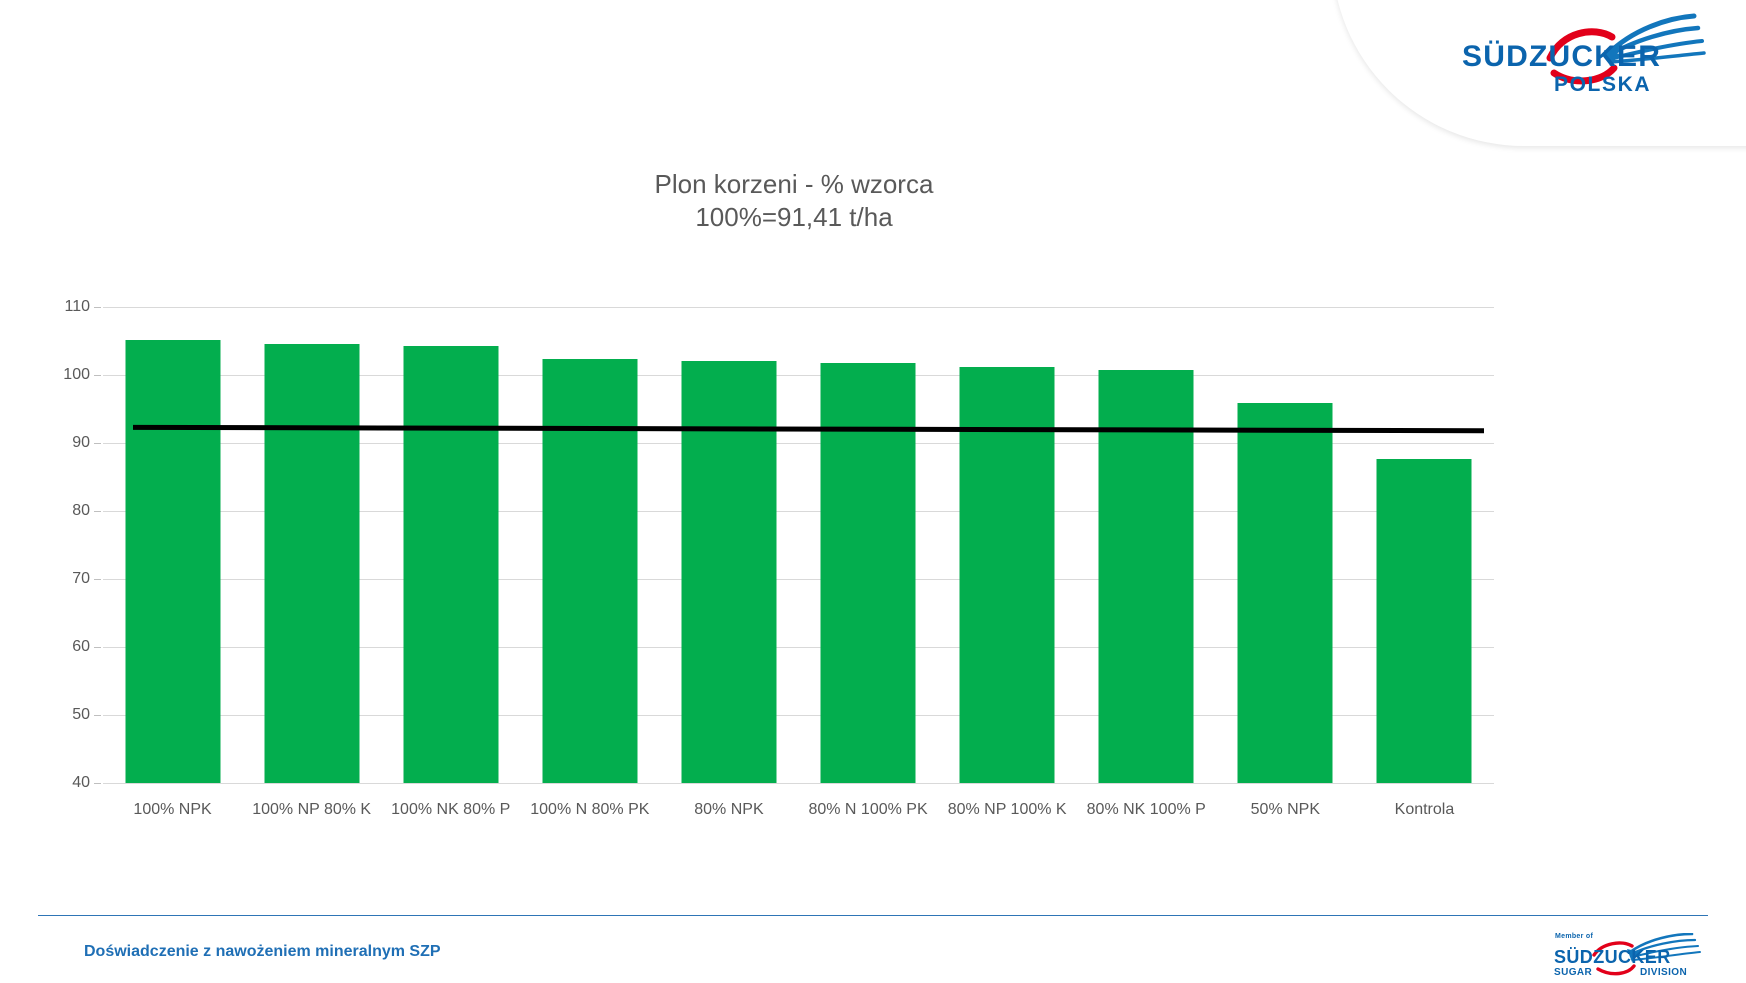 This screenshot has height=983, width=1746. Describe the element at coordinates (81, 782) in the screenshot. I see `y-axis-tick-label: 40` at that location.